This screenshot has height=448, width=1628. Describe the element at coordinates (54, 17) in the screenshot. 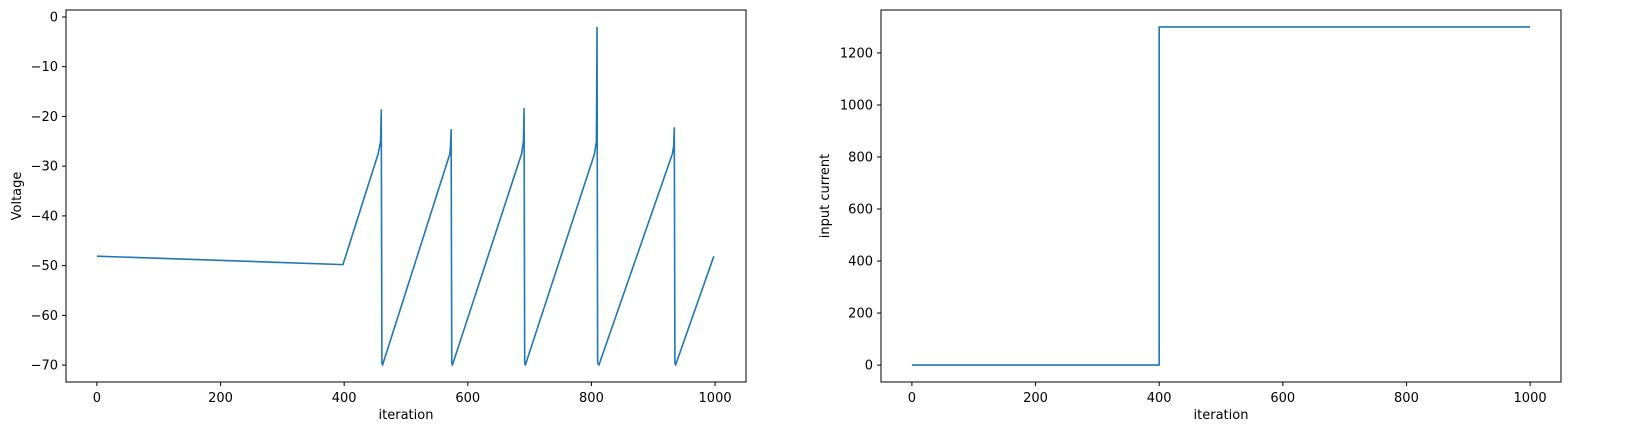

I see `voltage-y-tick-label: 0` at that location.